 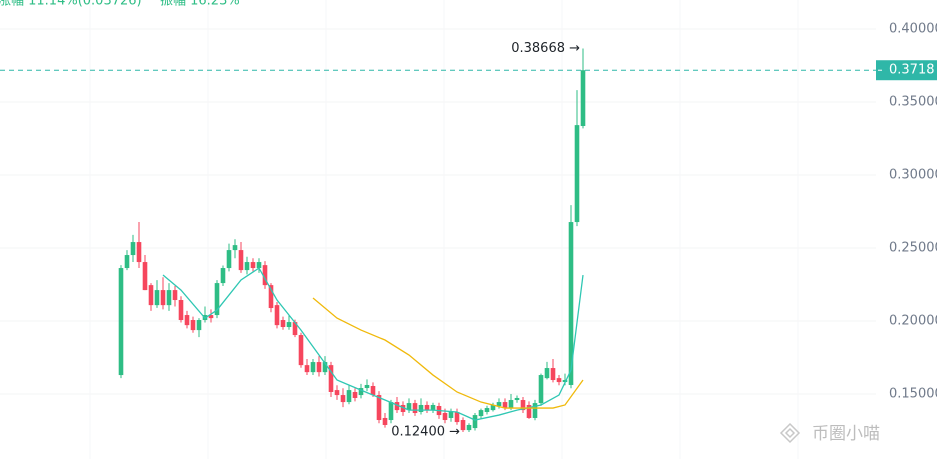 What do you see at coordinates (448, 353) in the screenshot?
I see `moving-average-line` at bounding box center [448, 353].